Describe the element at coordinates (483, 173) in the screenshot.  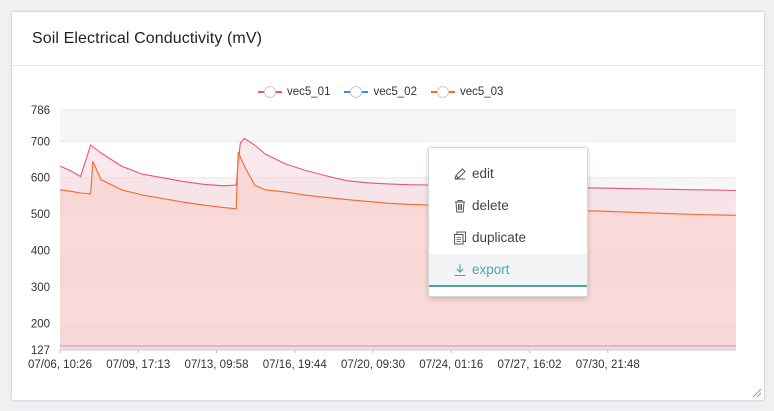
I see `menu-item-label: edit` at that location.